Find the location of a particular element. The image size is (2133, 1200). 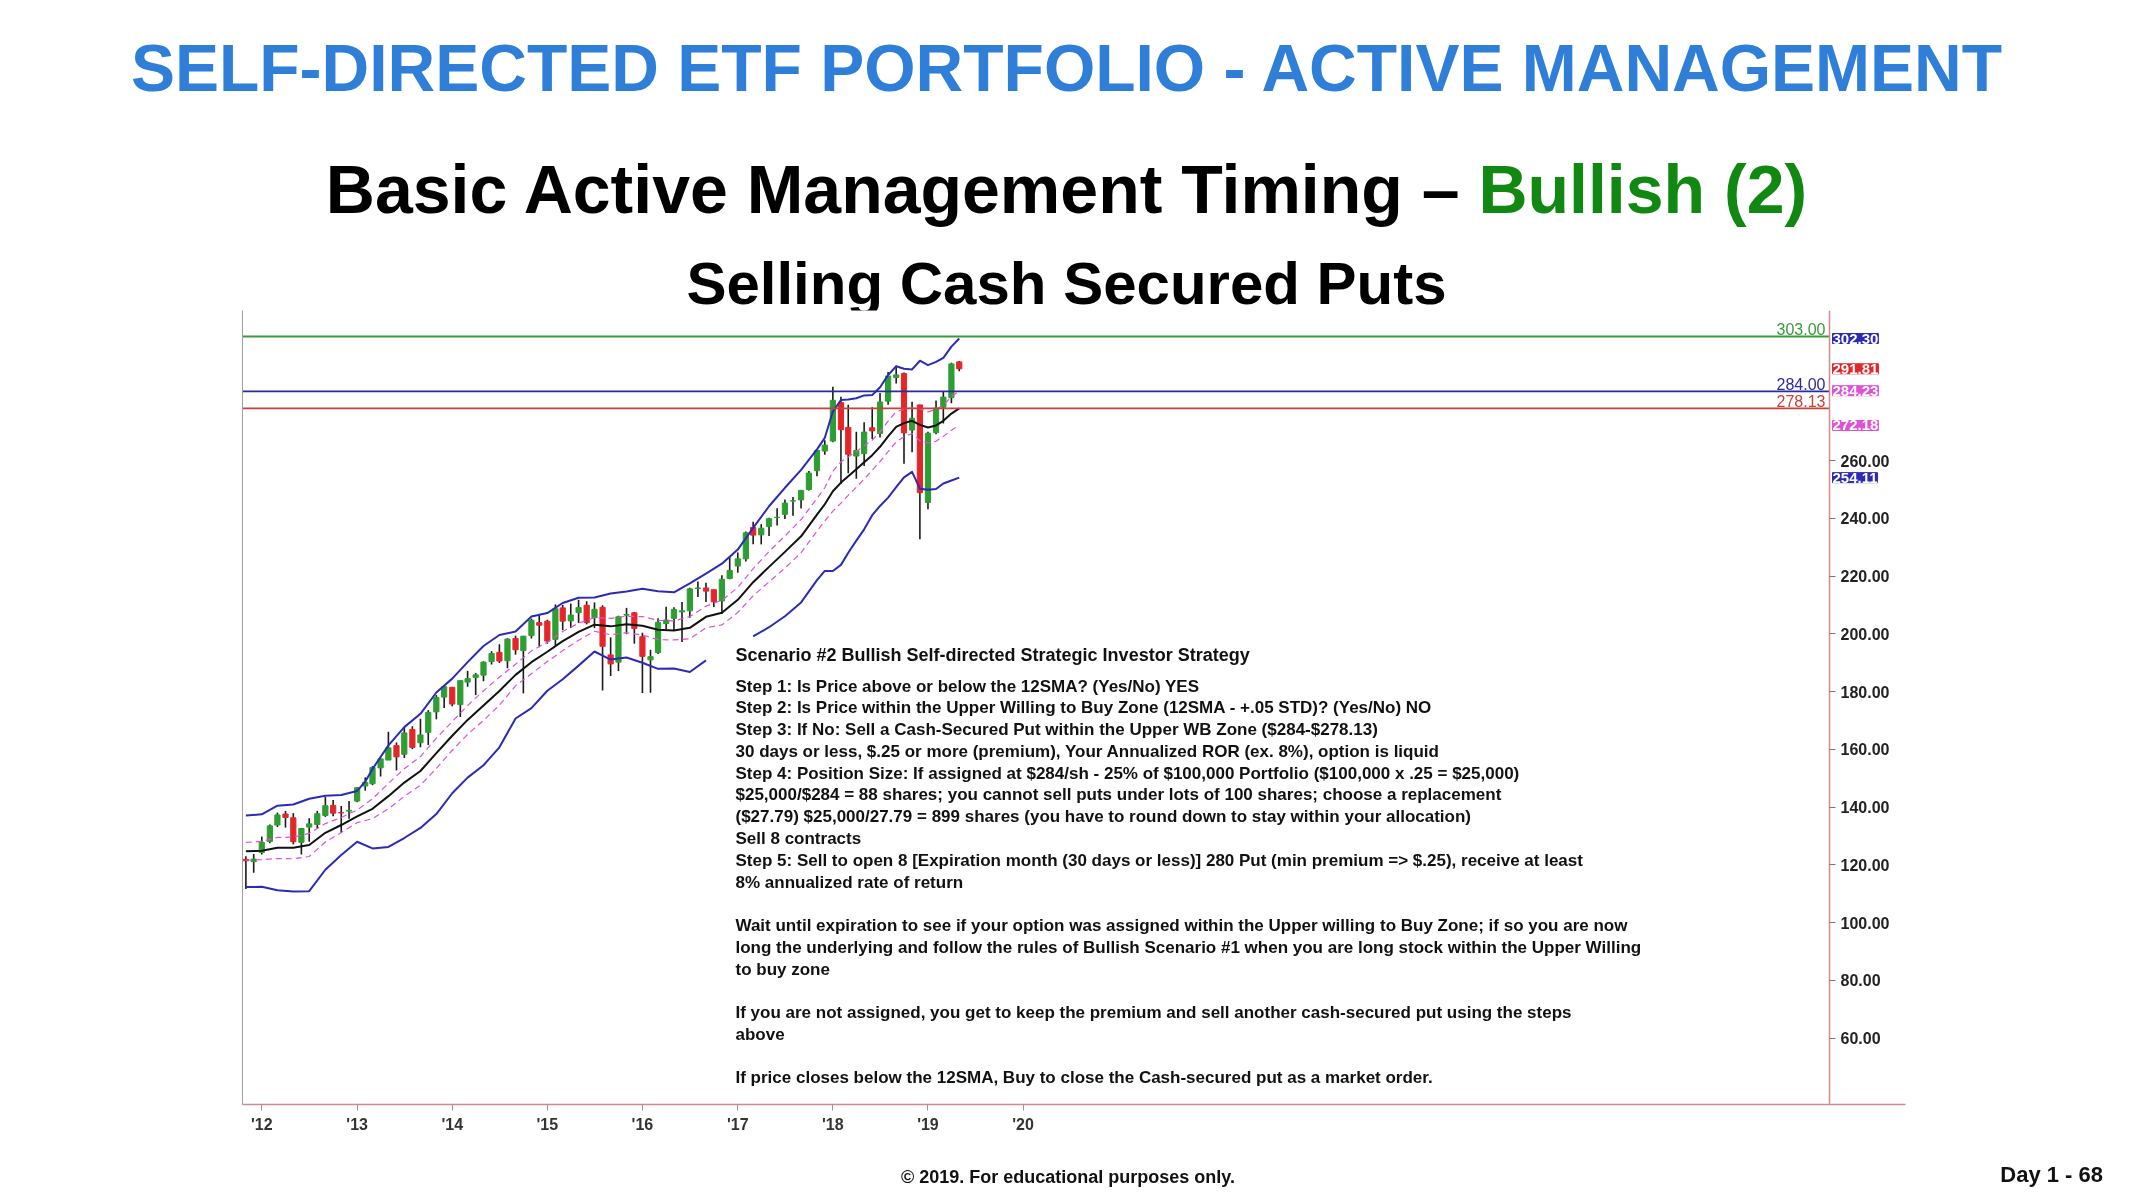

text: Day 1 - 68 is located at coordinates (2051, 1174).